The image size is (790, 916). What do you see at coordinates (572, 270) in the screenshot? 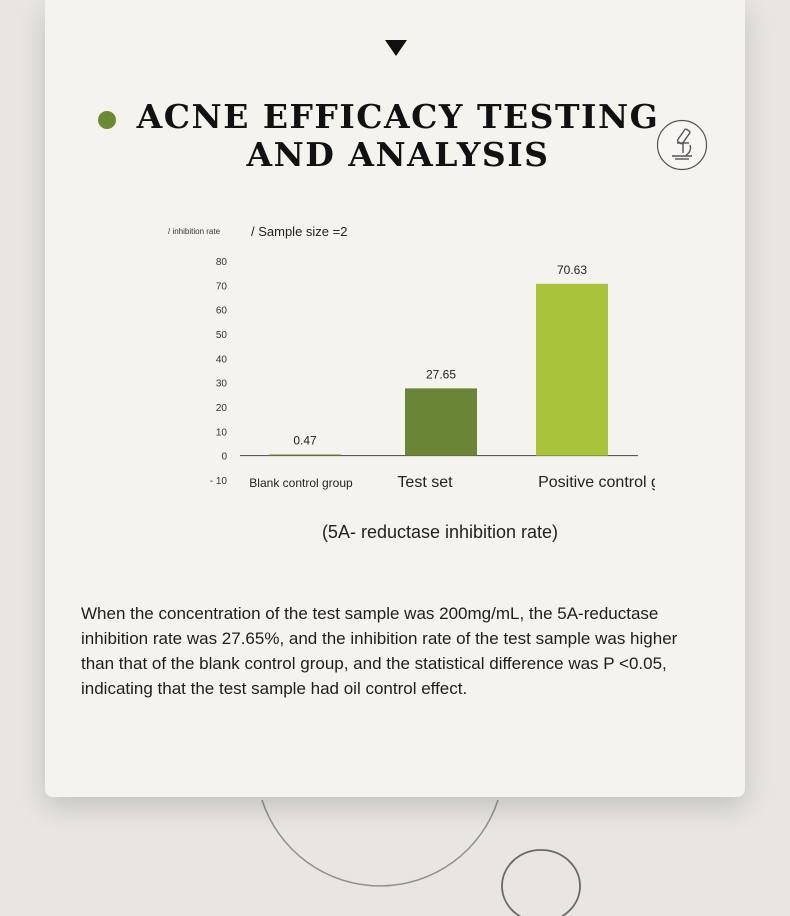
I see `bar-value-label: 70.63` at bounding box center [572, 270].